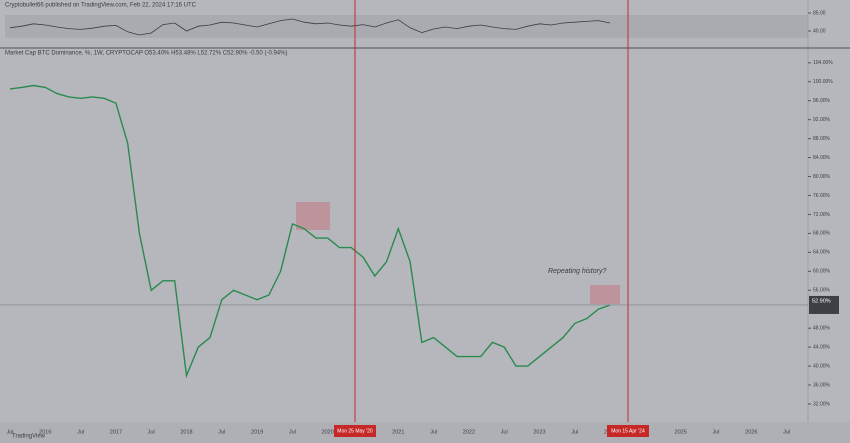 The width and height of the screenshot is (850, 443). Describe the element at coordinates (257, 432) in the screenshot. I see `x-tick-label: 2019` at that location.